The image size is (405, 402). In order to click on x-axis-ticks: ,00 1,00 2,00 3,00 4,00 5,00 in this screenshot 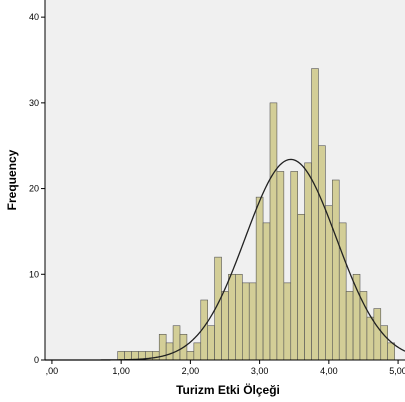, I will do `click(225, 368)`.